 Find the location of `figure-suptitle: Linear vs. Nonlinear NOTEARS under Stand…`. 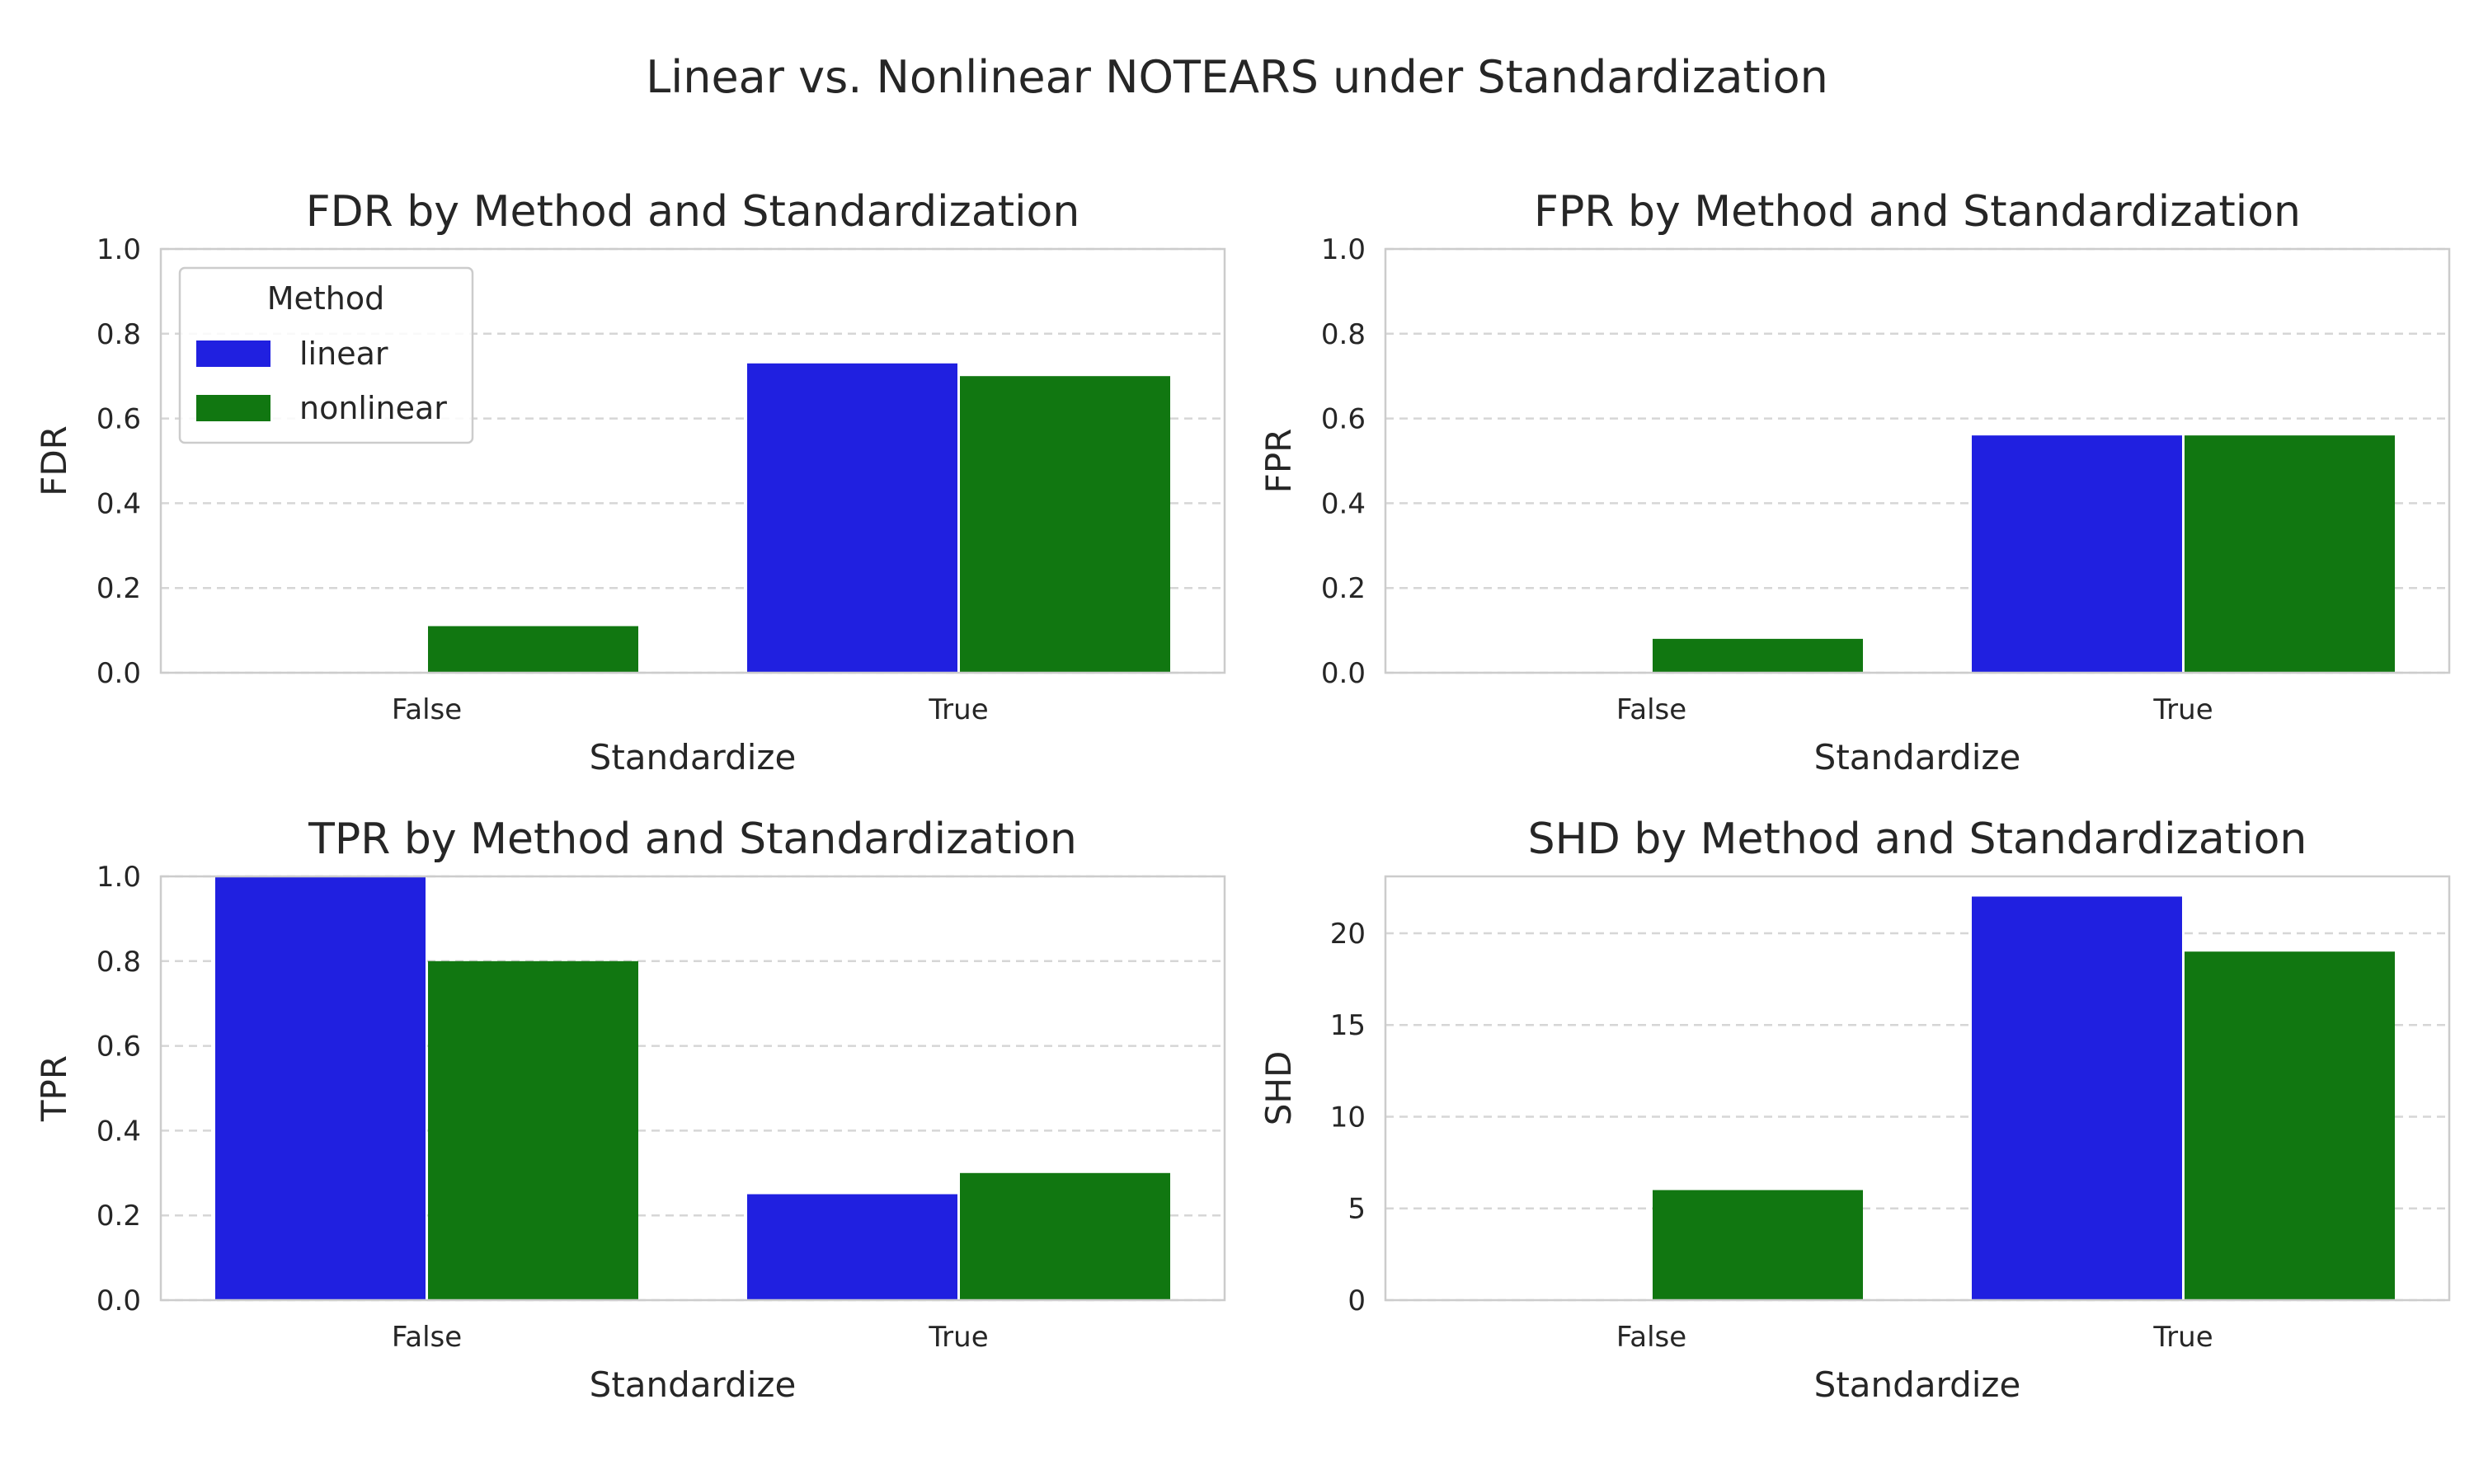

figure-suptitle: Linear vs. Nonlinear NOTEARS under Stand… is located at coordinates (1237, 77).